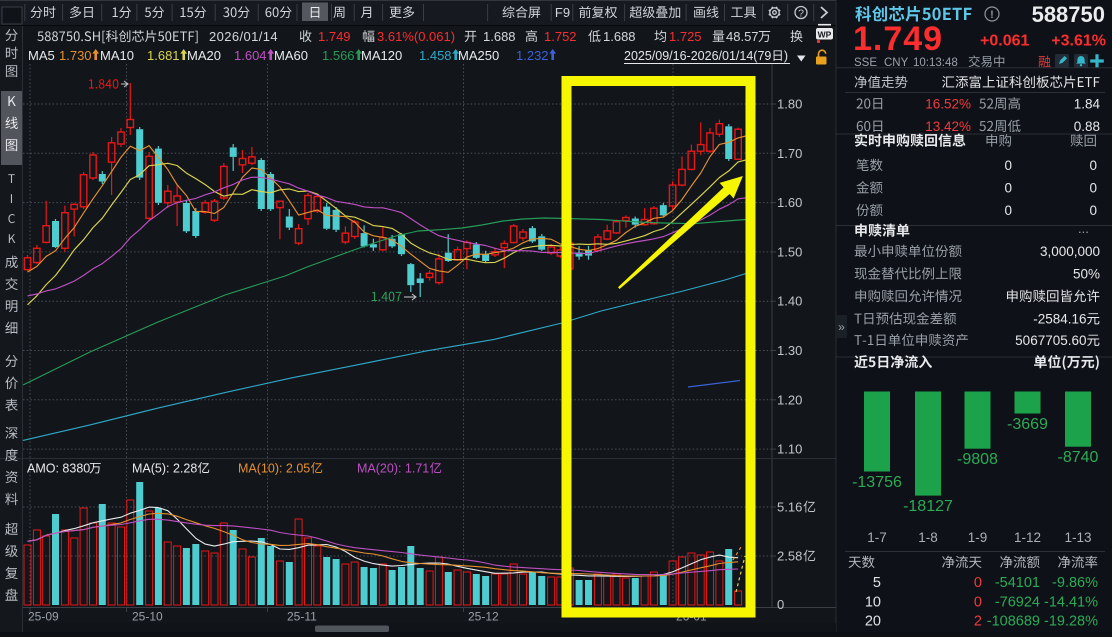  I want to click on svg-text: MA60, so click(291, 55).